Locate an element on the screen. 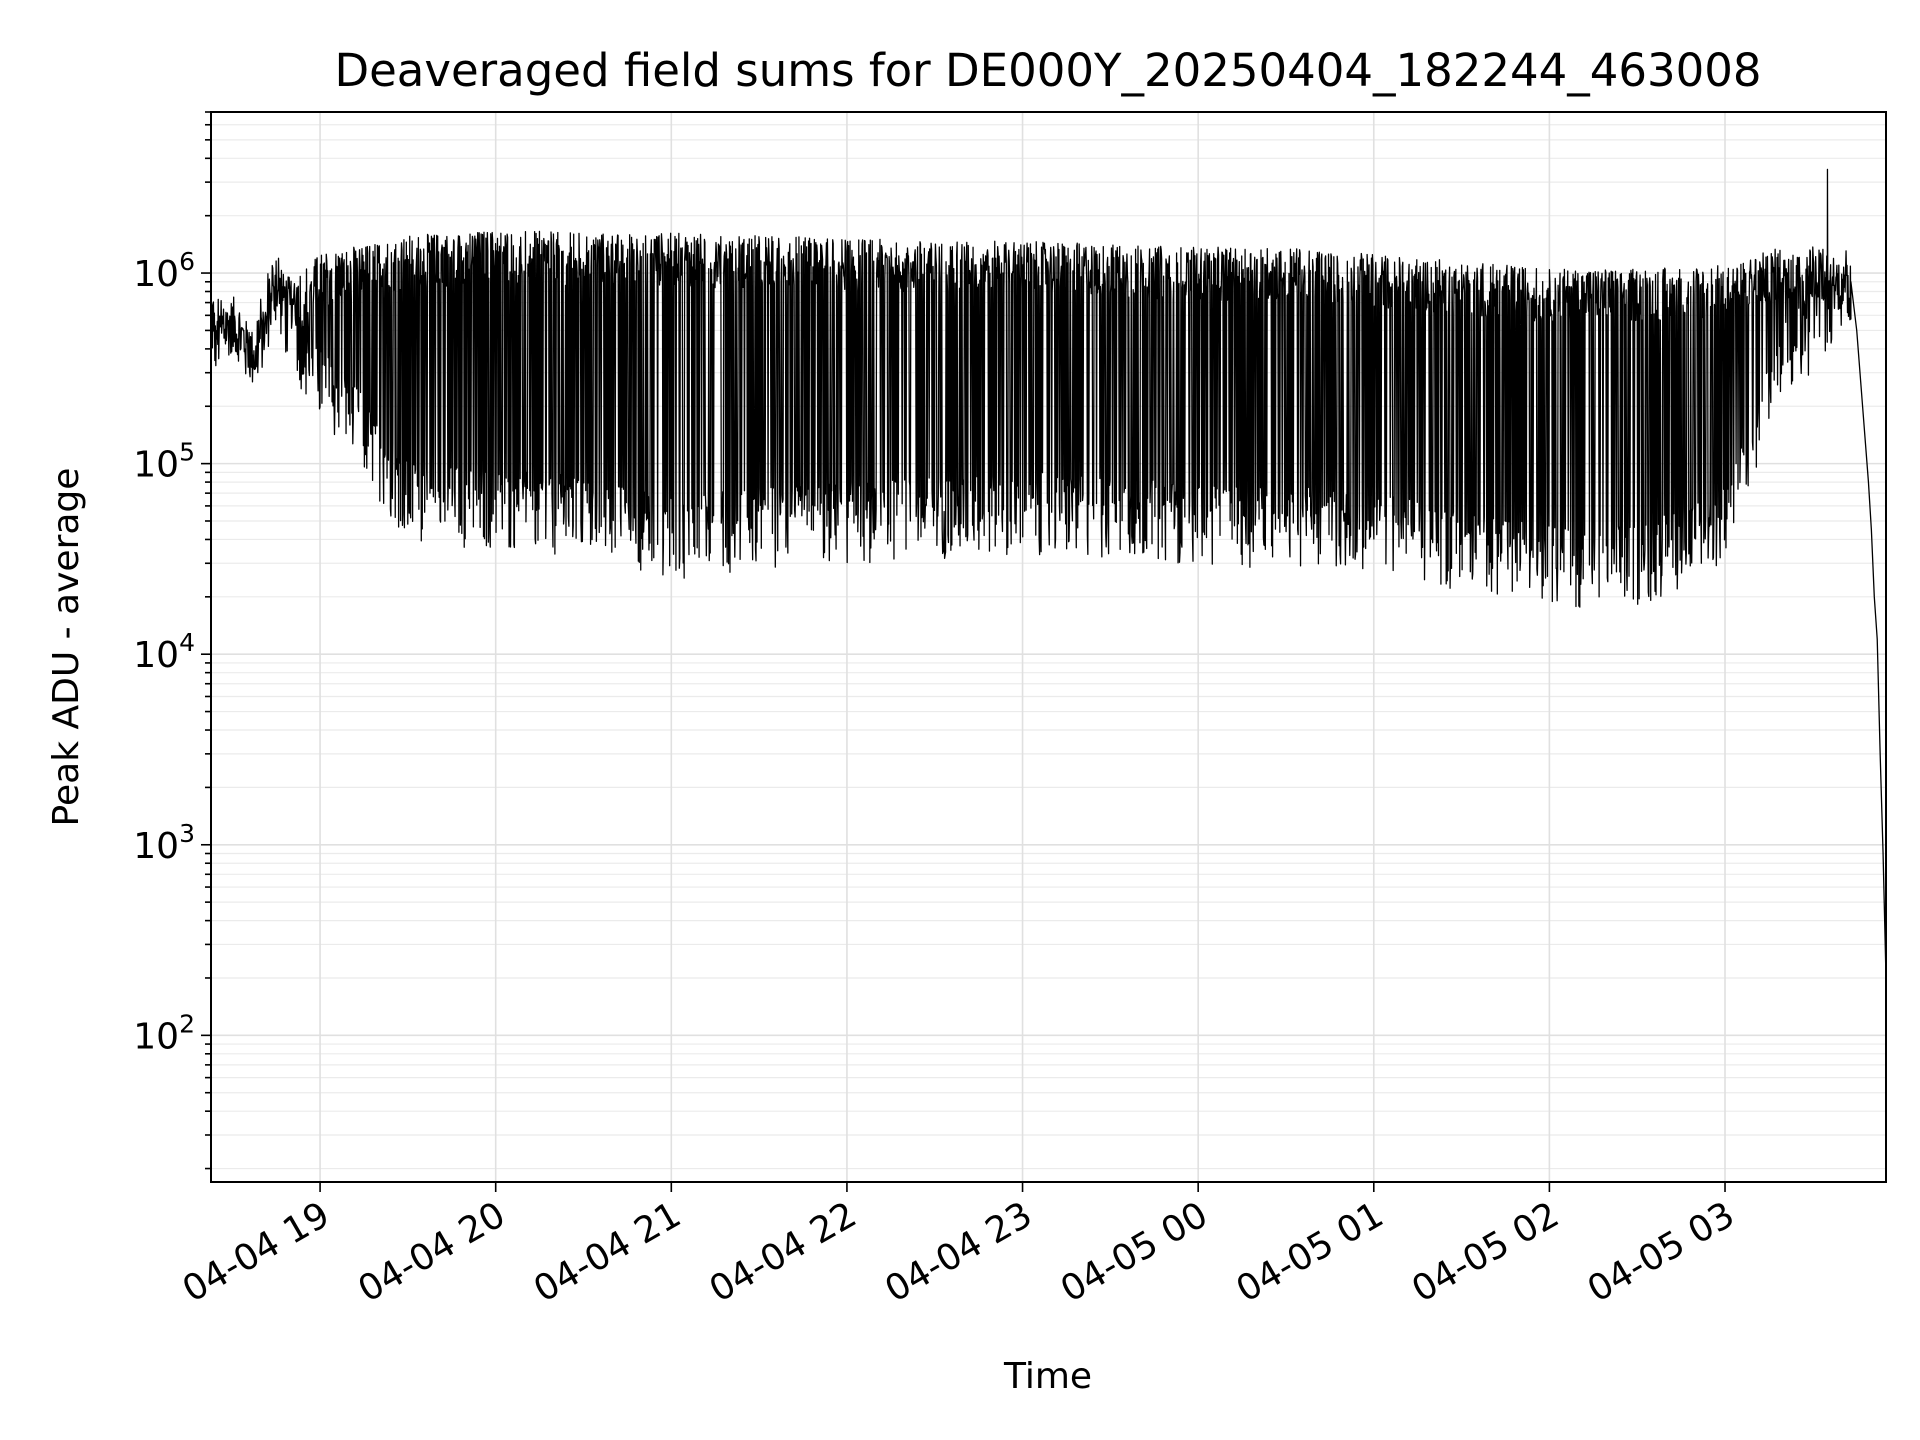 This screenshot has width=1920, height=1440. x-tick-label: 04-04 19 is located at coordinates (256, 1252).